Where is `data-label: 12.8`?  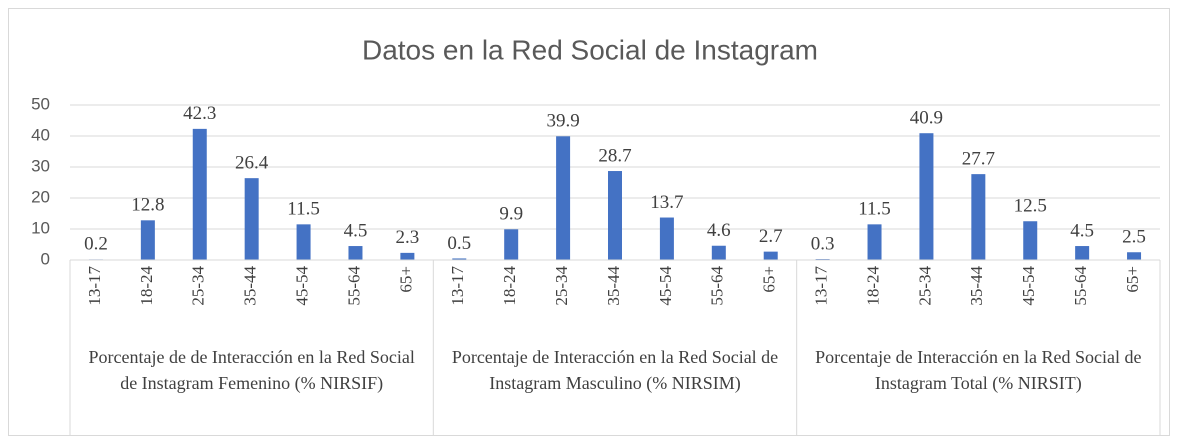 data-label: 12.8 is located at coordinates (147, 205).